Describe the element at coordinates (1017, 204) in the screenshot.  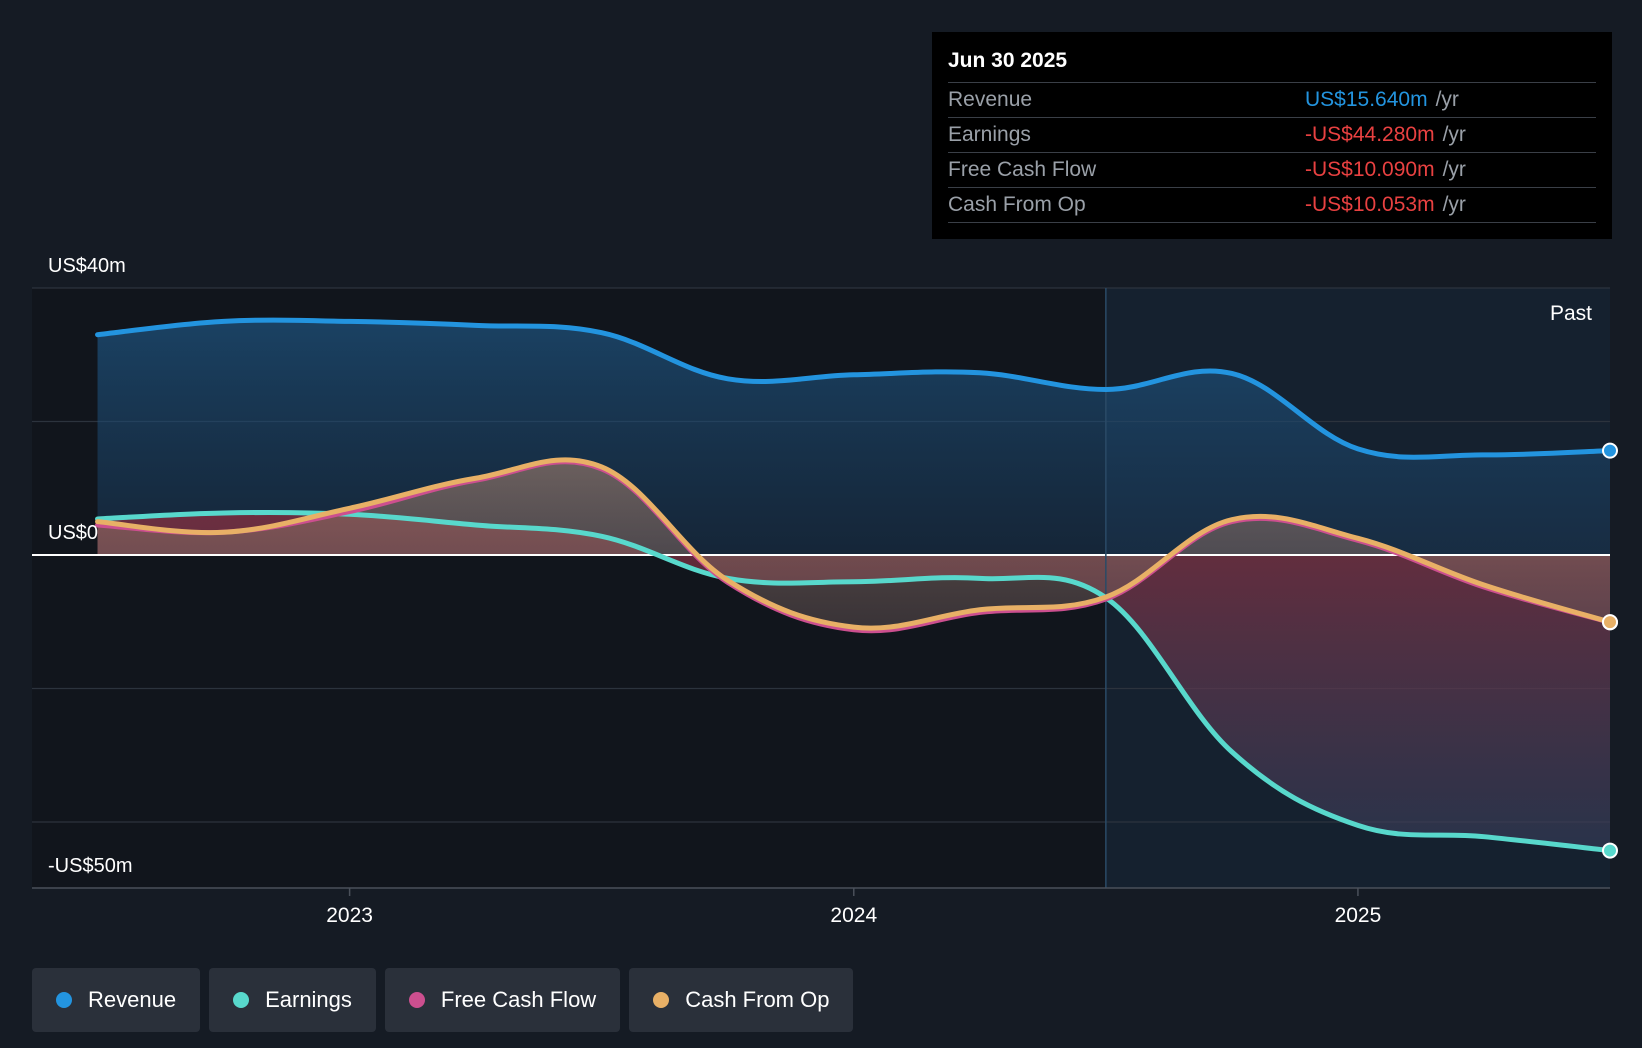
I see `tooltip-row-label: Cash From Op` at that location.